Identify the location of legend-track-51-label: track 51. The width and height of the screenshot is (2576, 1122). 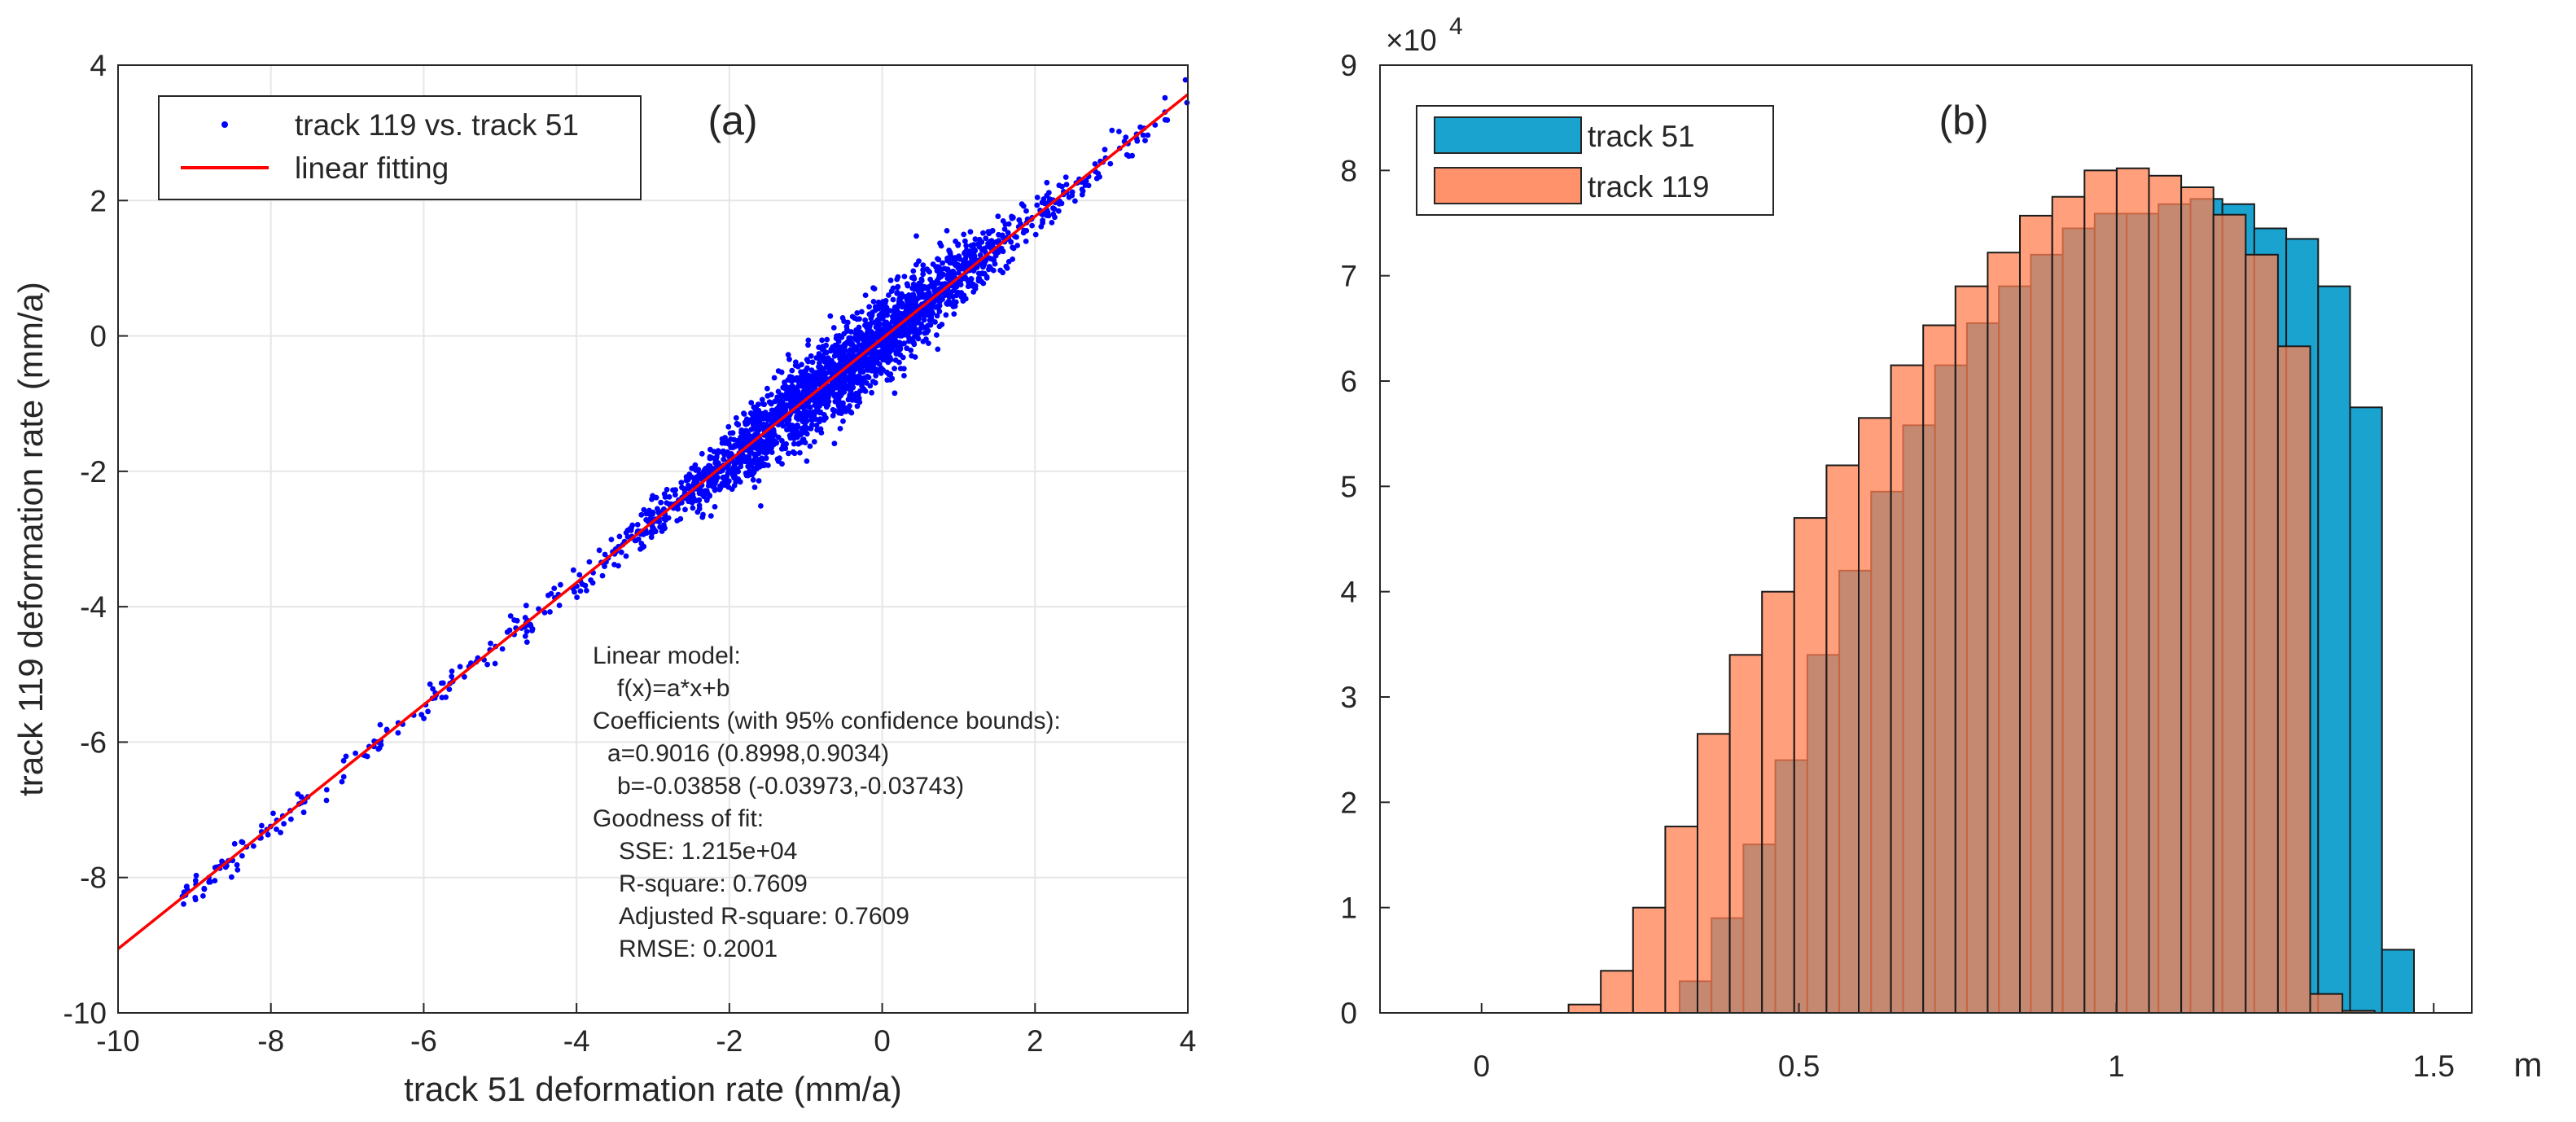
(1641, 136).